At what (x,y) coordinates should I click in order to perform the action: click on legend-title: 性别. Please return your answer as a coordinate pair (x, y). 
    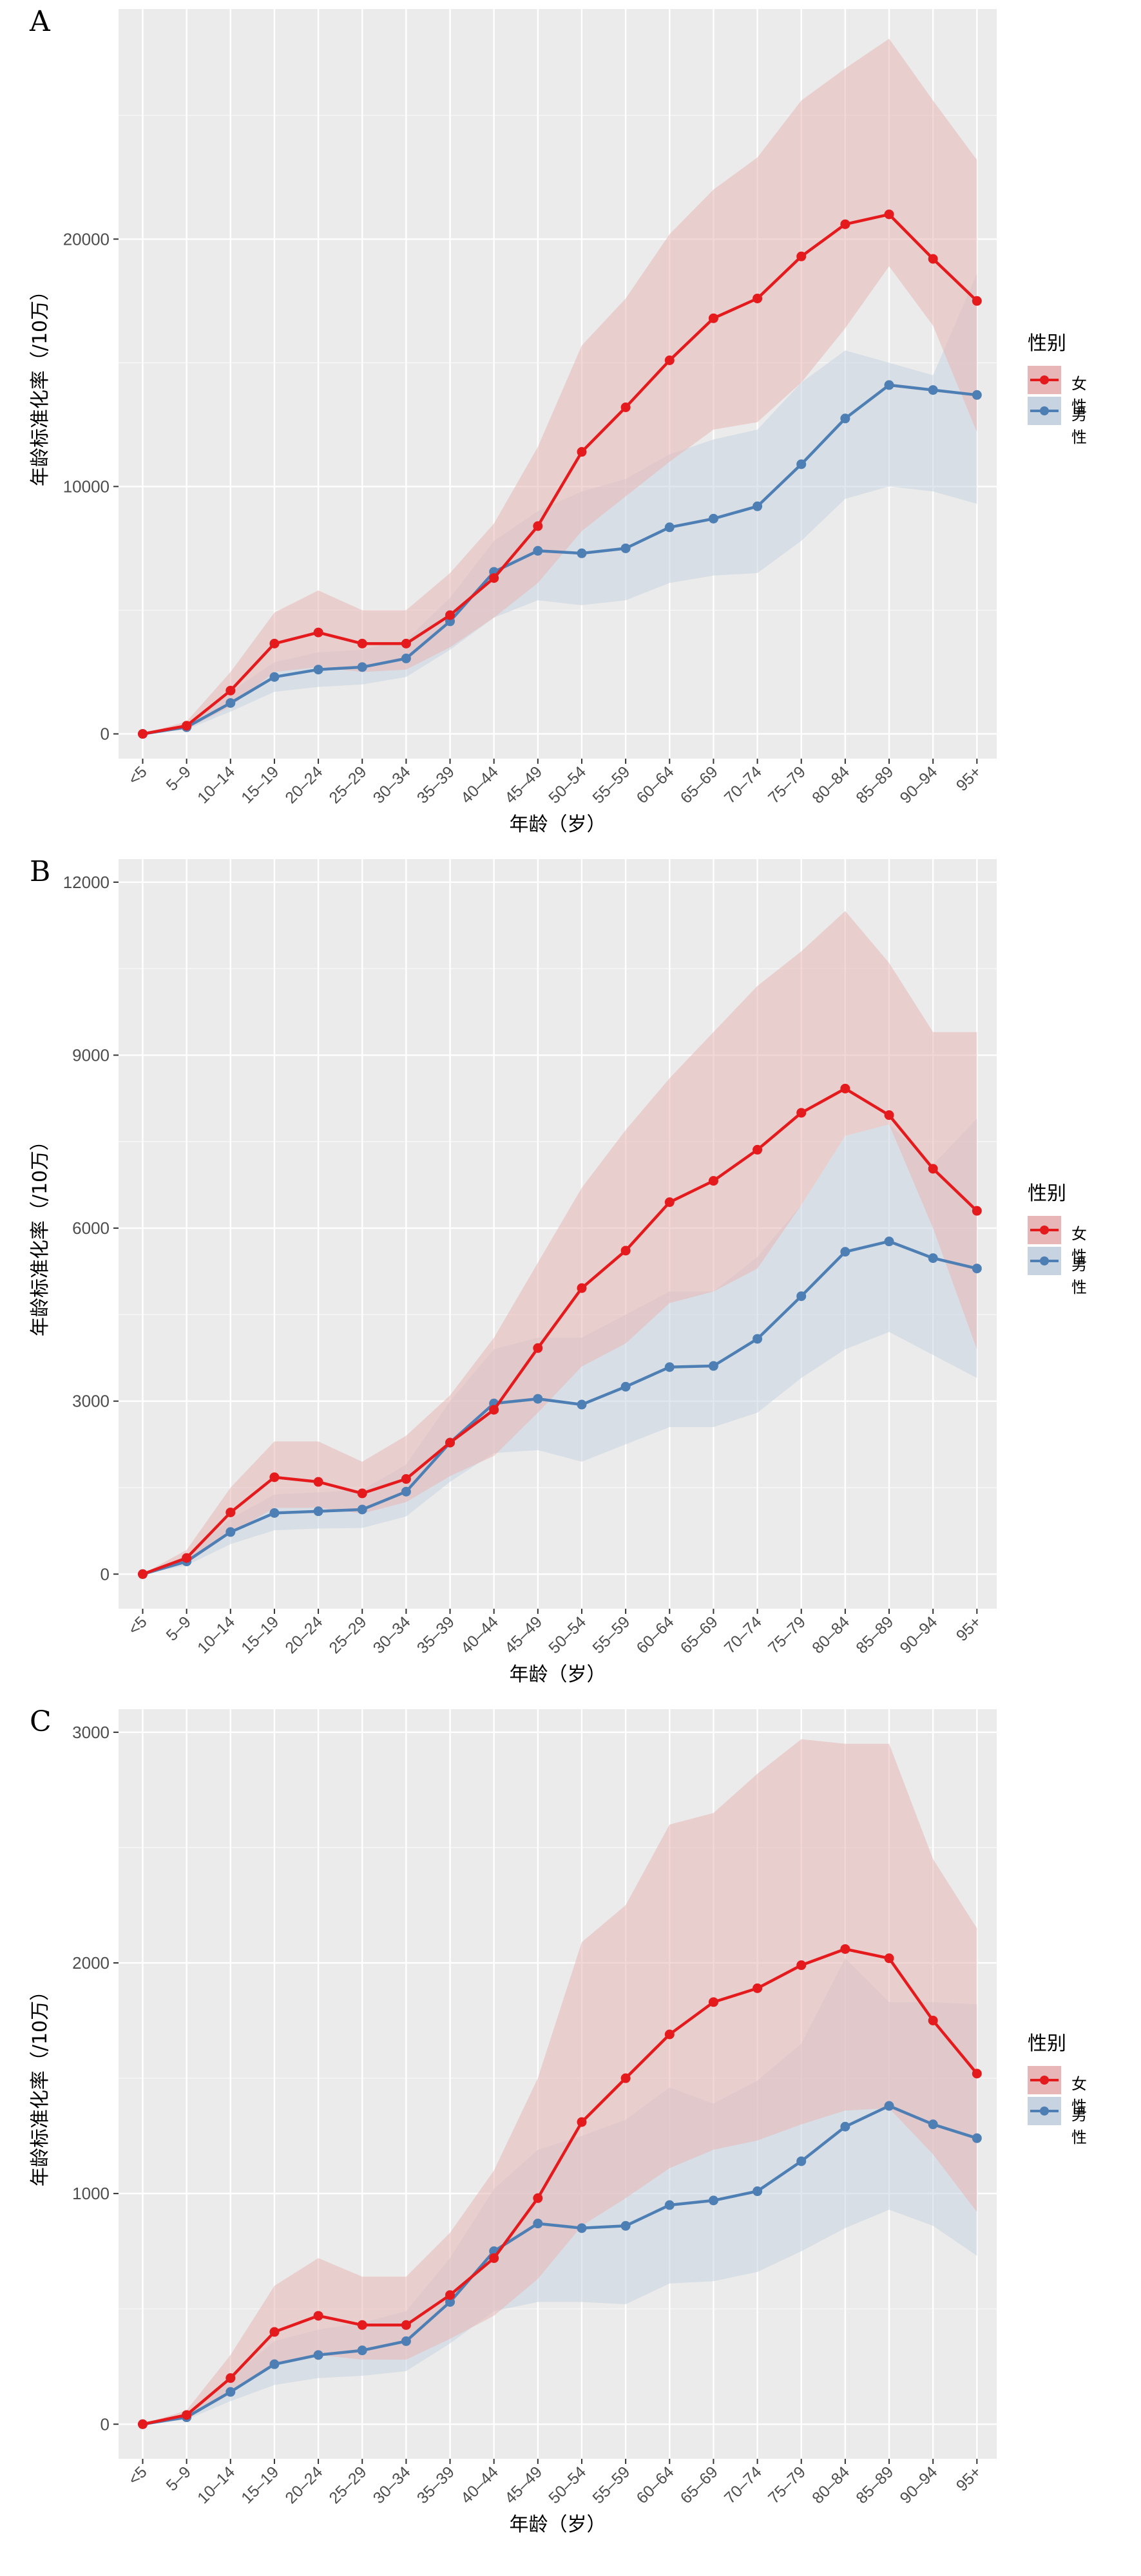
    Looking at the image, I should click on (1047, 343).